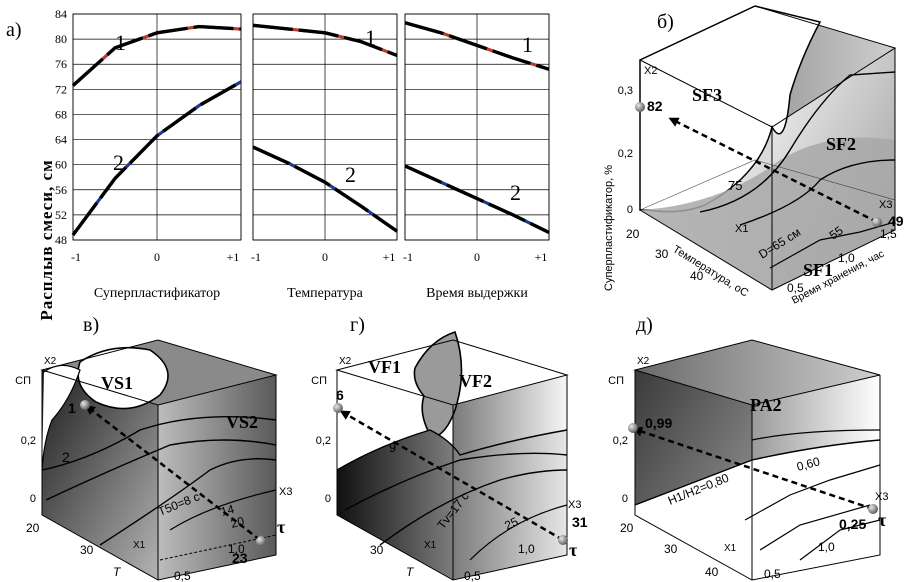 The height and width of the screenshot is (582, 914). Describe the element at coordinates (237, 522) in the screenshot. I see `isoline-label-20: 20` at that location.